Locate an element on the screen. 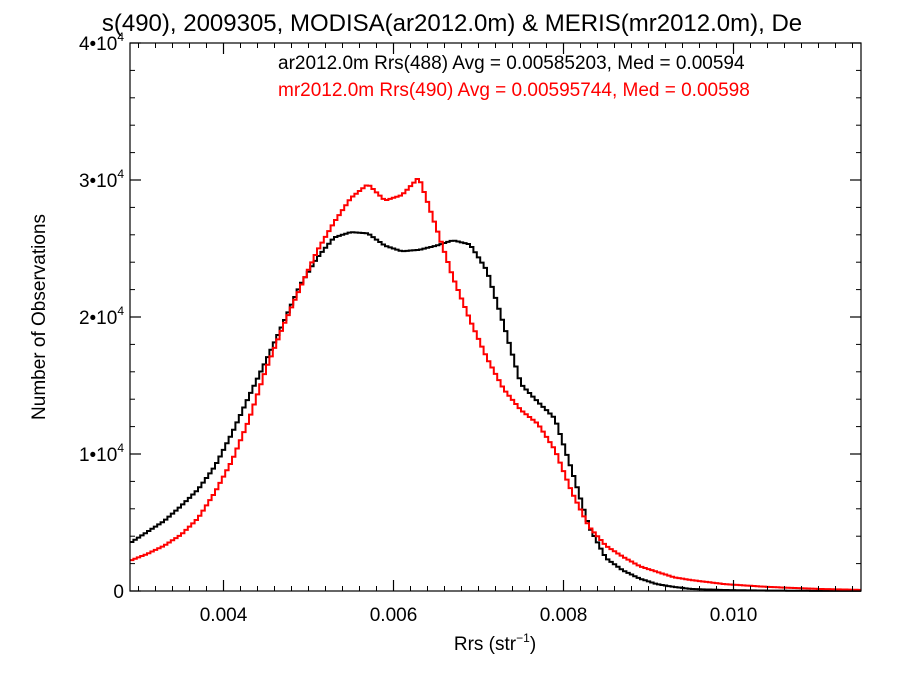 The image size is (900, 675). y-tick-label-base: 1•10 is located at coordinates (98, 455).